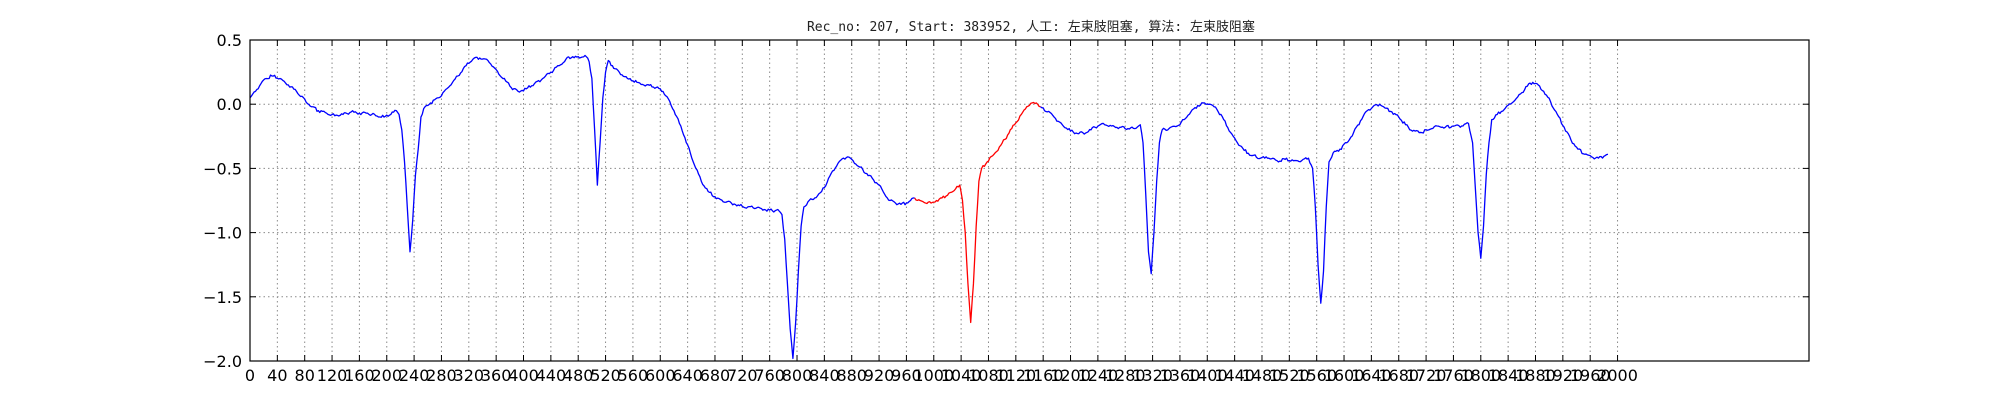 The width and height of the screenshot is (2000, 400). Describe the element at coordinates (1508, 375) in the screenshot. I see `x-tick-label: 1840` at that location.